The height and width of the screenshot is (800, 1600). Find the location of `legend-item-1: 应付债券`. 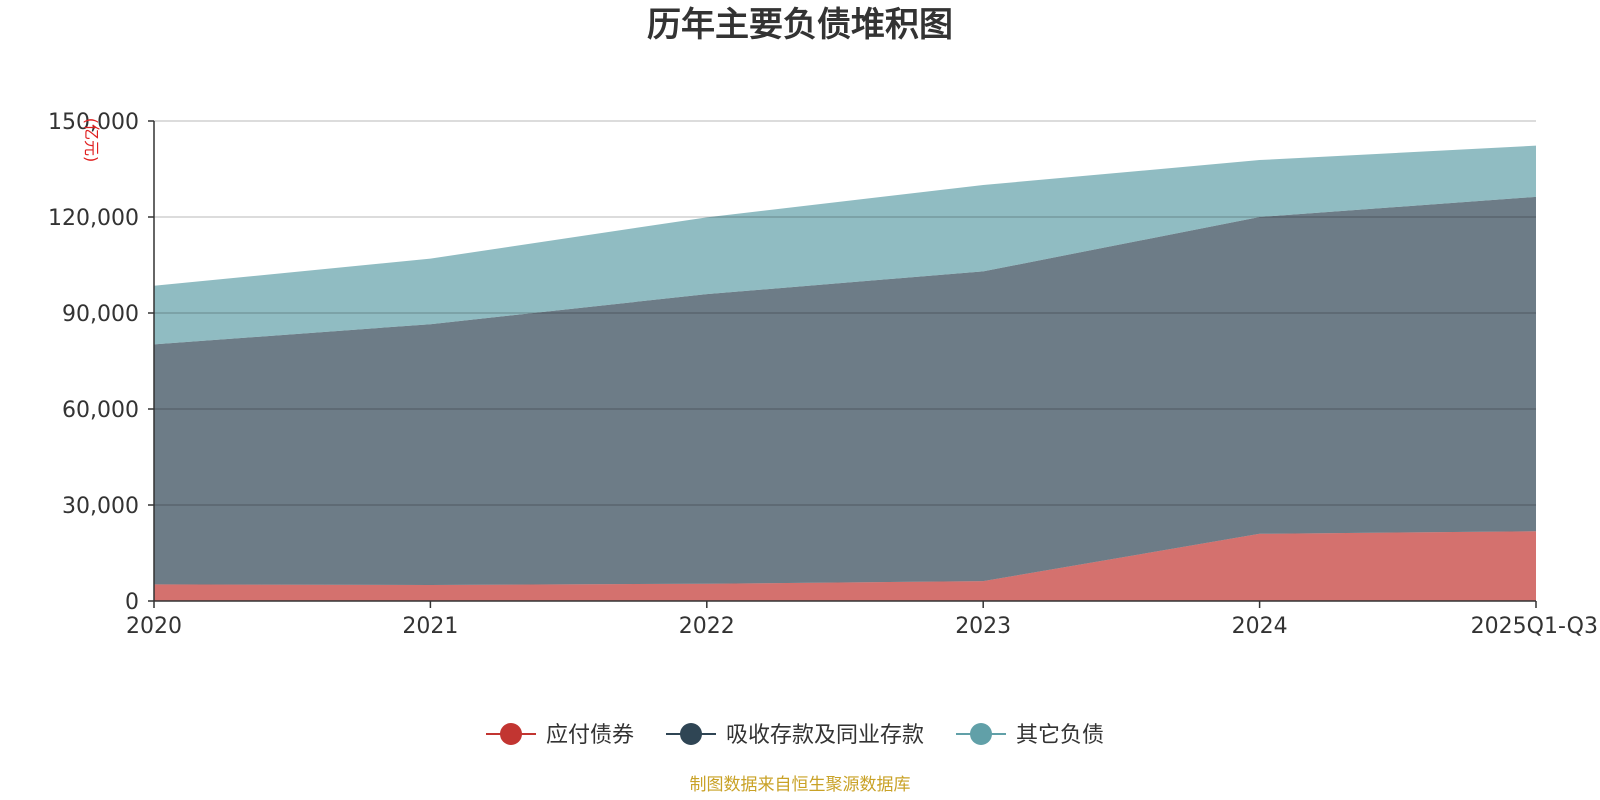

legend-item-1: 应付债券 is located at coordinates (560, 735).